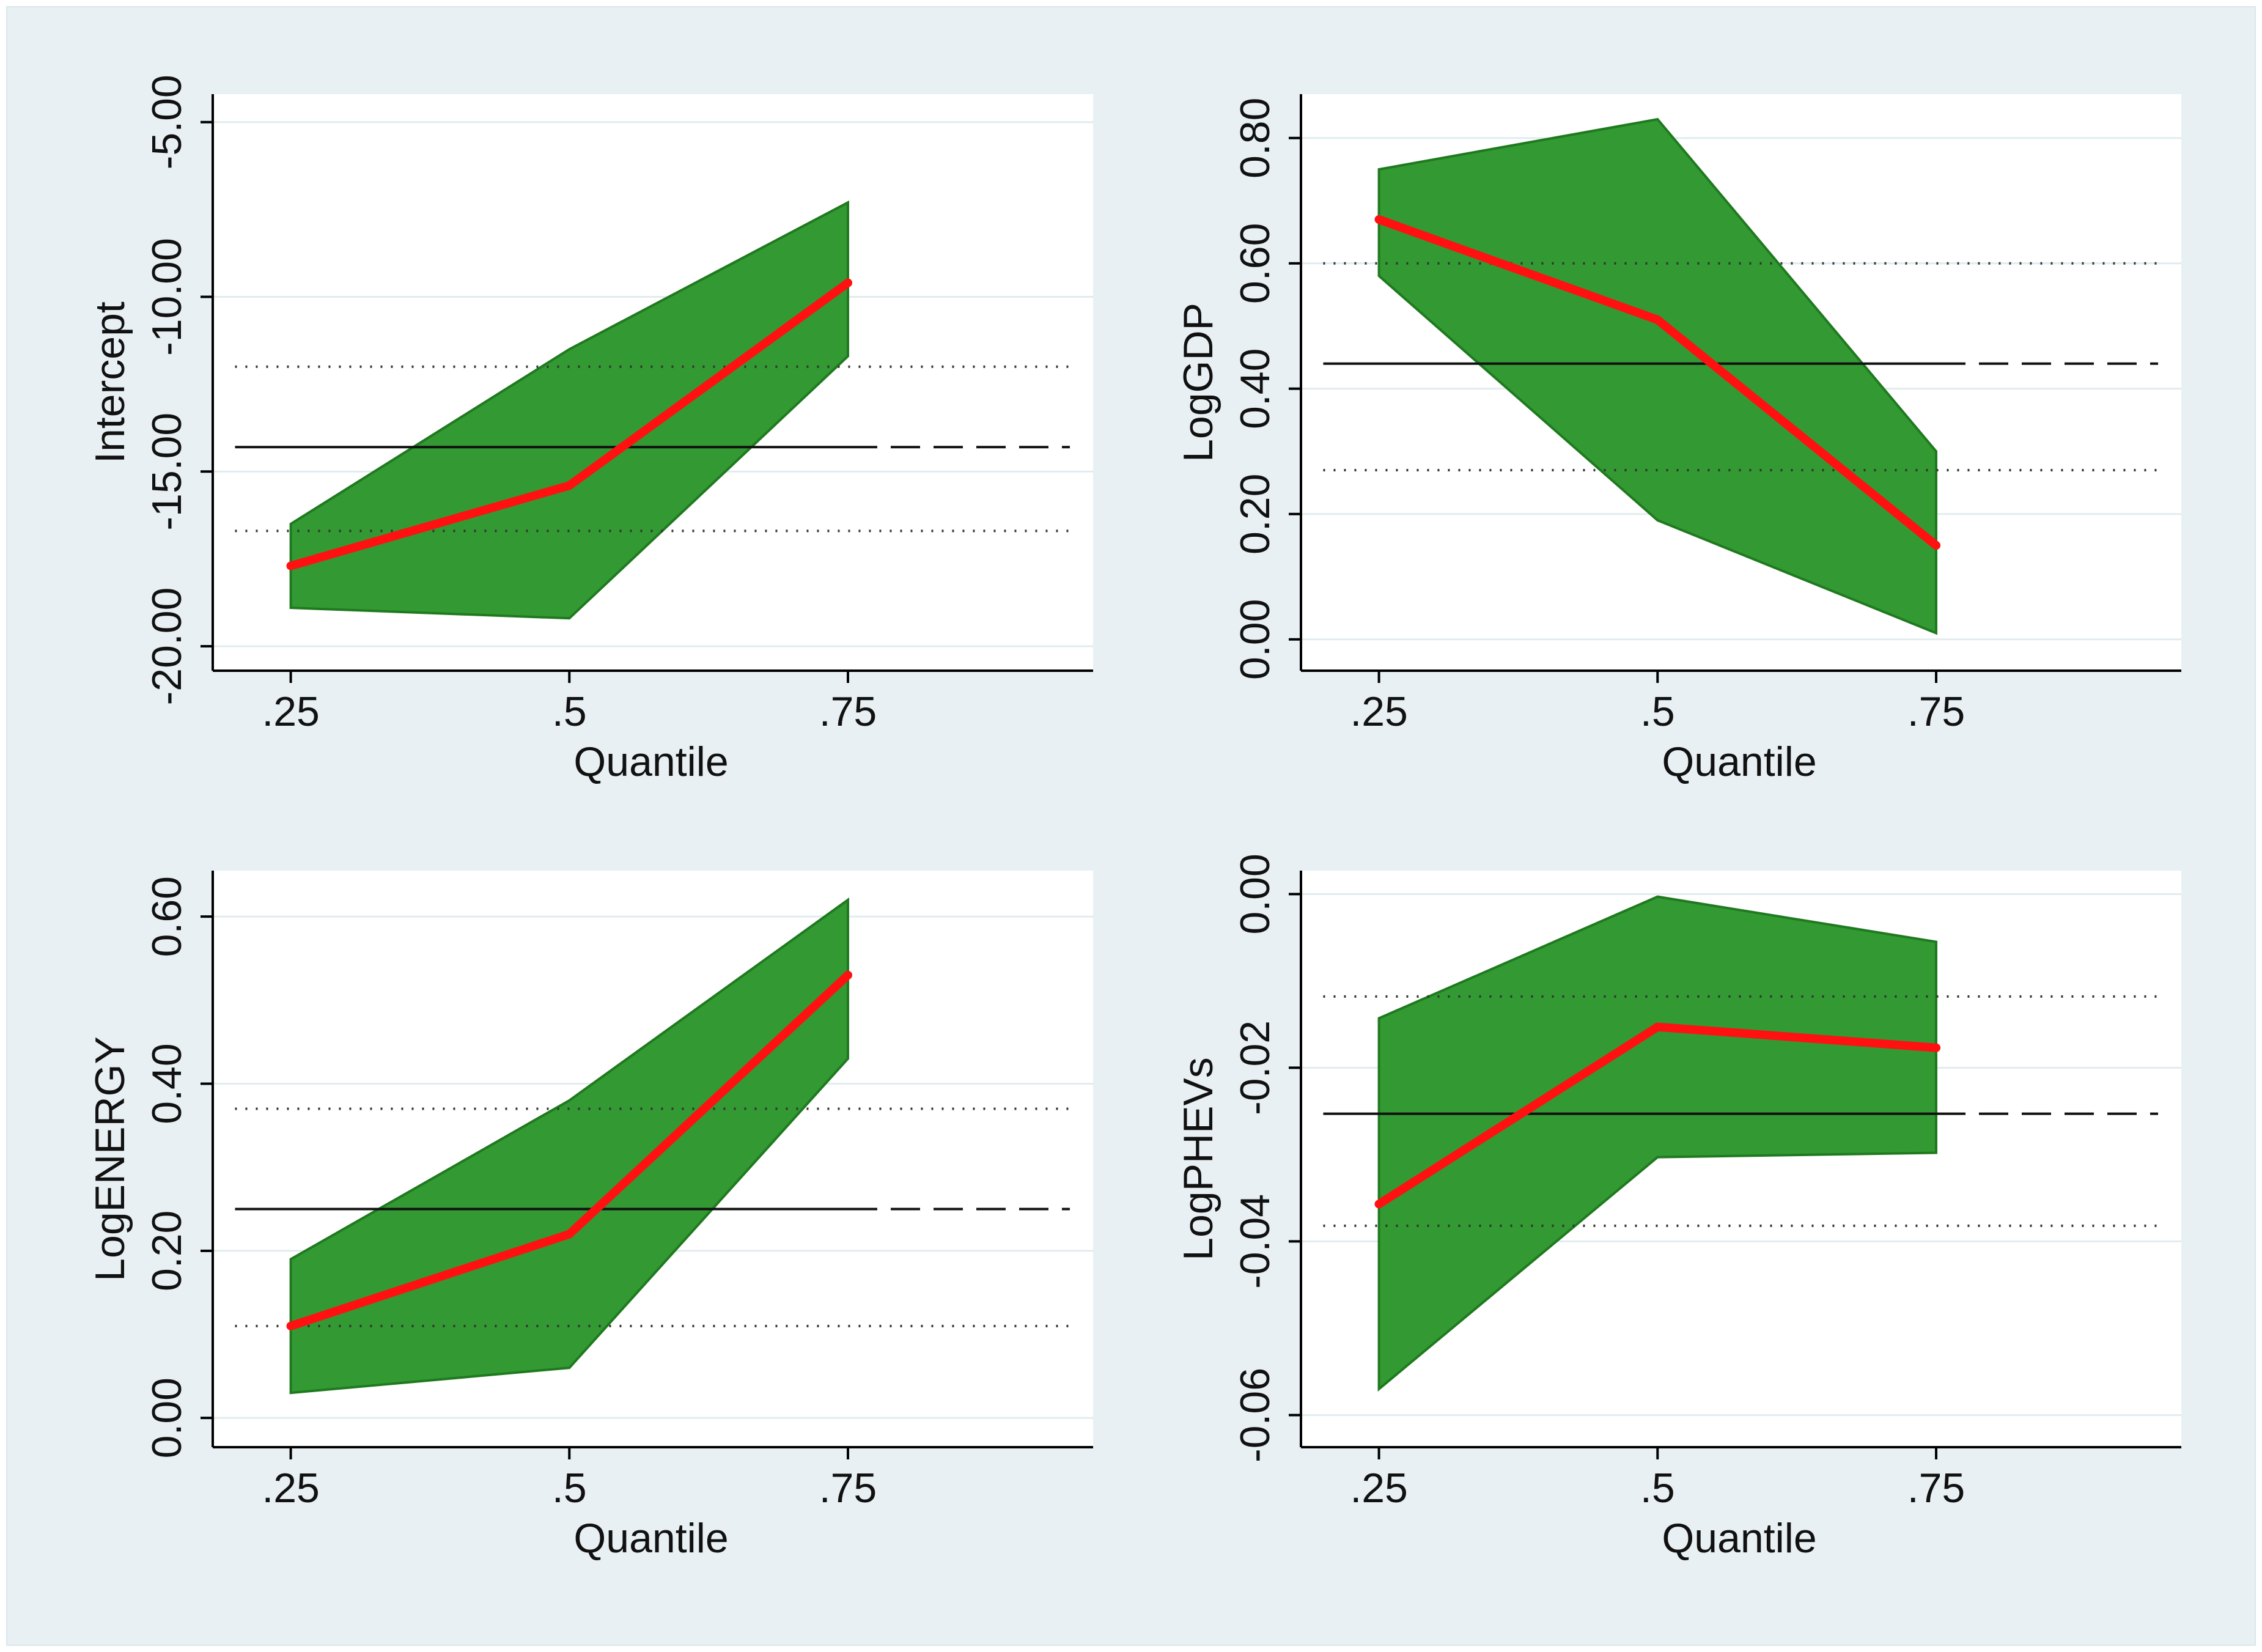 The width and height of the screenshot is (2262, 1652). What do you see at coordinates (167, 647) in the screenshot?
I see `y-tick-label: -20.00` at bounding box center [167, 647].